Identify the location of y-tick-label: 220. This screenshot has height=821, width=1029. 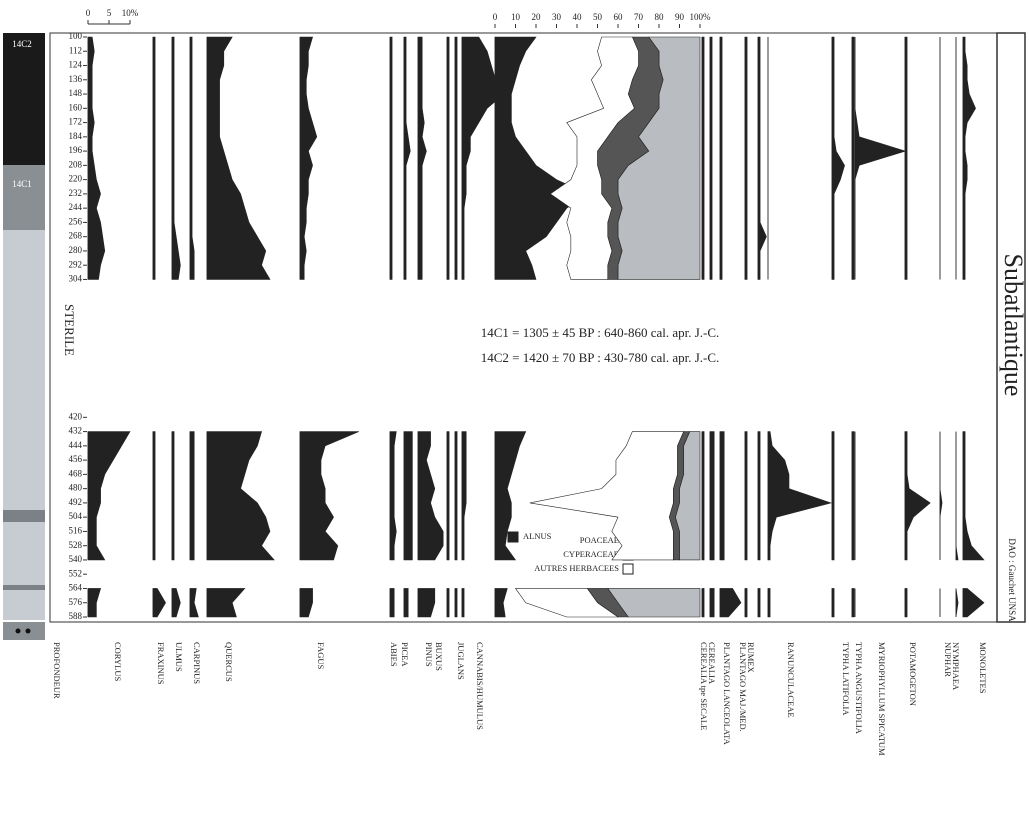
(76, 179).